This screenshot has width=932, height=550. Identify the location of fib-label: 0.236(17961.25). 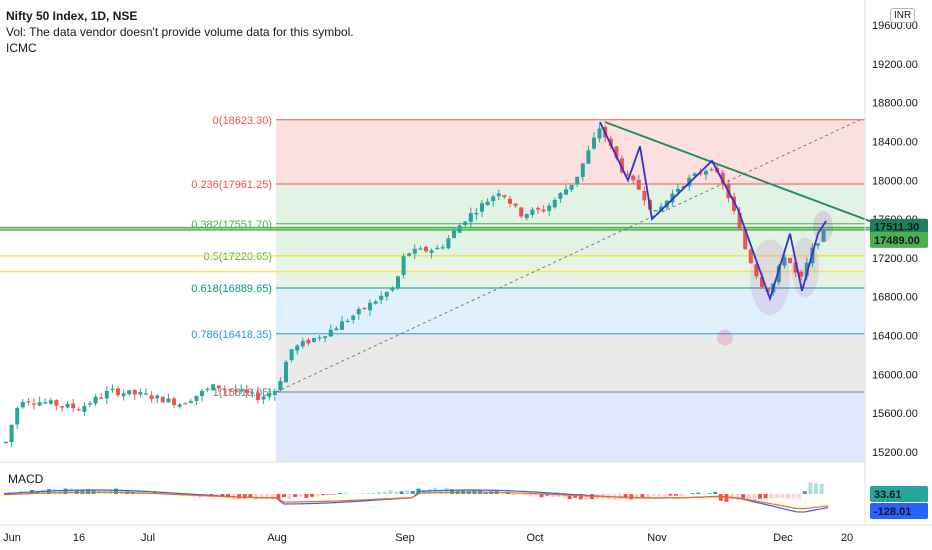
(231, 185).